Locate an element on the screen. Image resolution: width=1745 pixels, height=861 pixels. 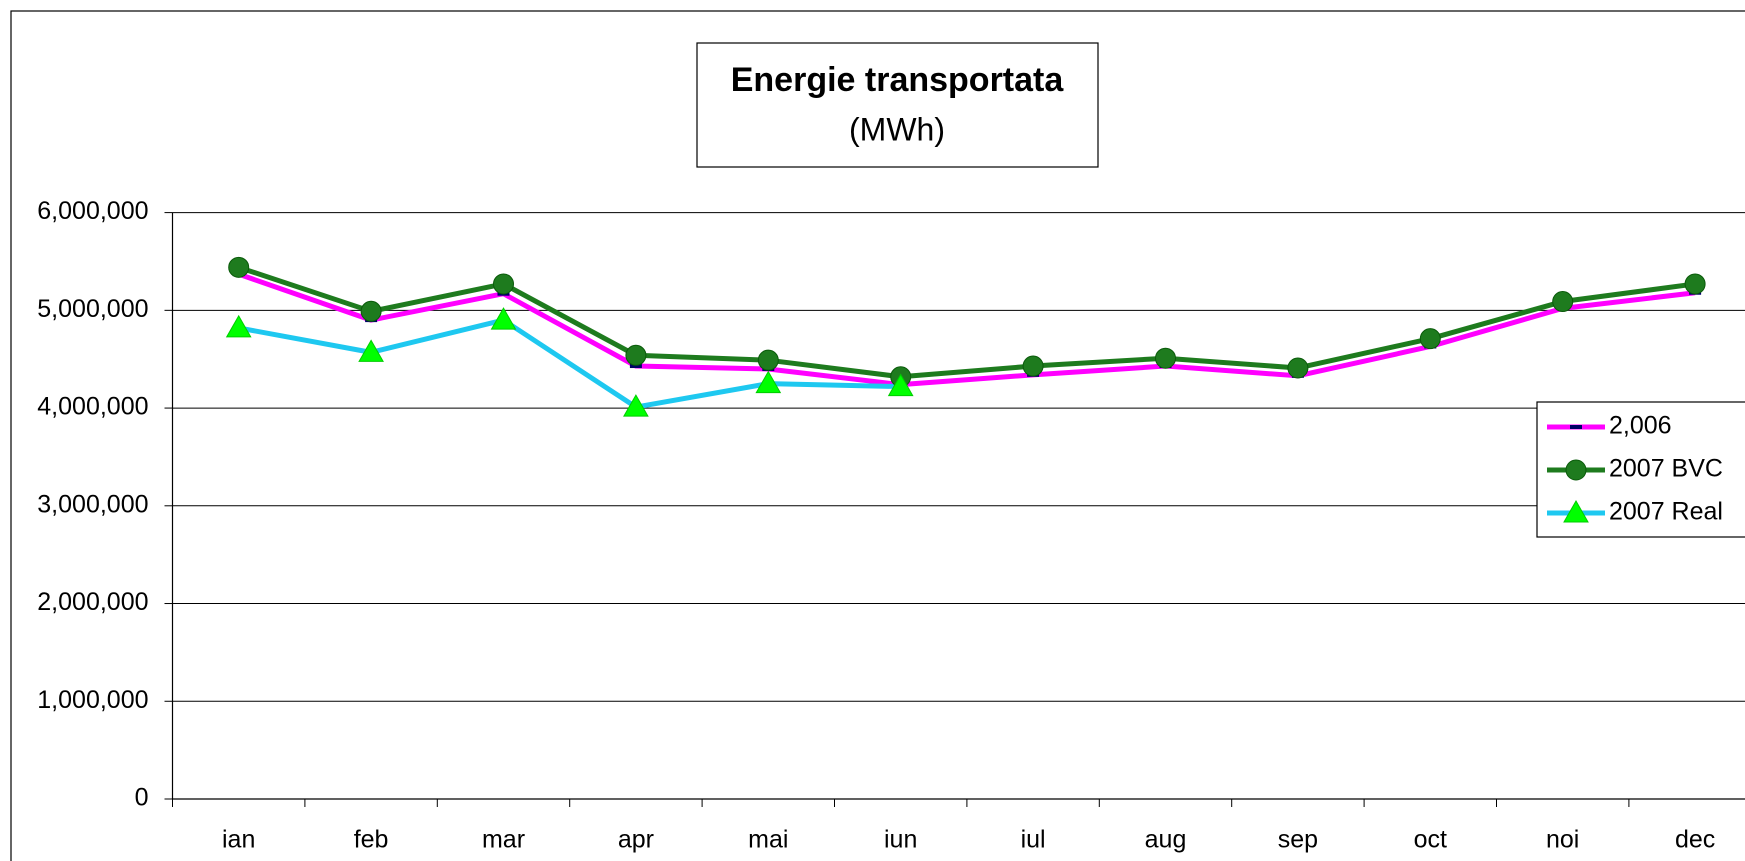
legend-label: 2,006 is located at coordinates (1640, 426).